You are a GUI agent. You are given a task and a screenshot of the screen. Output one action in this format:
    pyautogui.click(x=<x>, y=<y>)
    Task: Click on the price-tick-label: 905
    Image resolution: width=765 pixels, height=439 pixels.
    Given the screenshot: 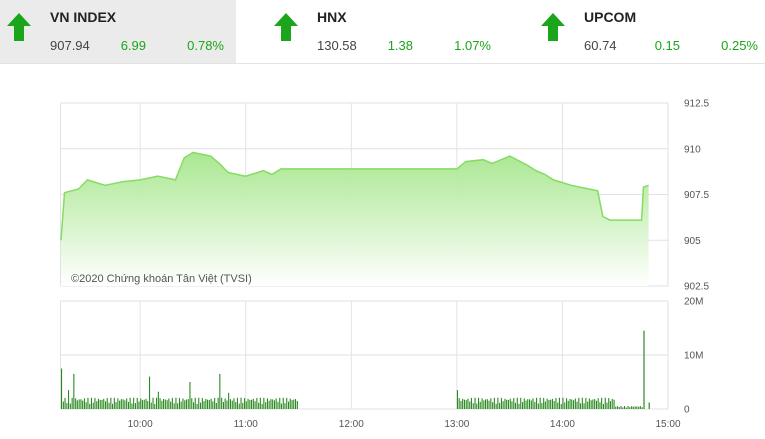 What is the action you would take?
    pyautogui.click(x=692, y=241)
    